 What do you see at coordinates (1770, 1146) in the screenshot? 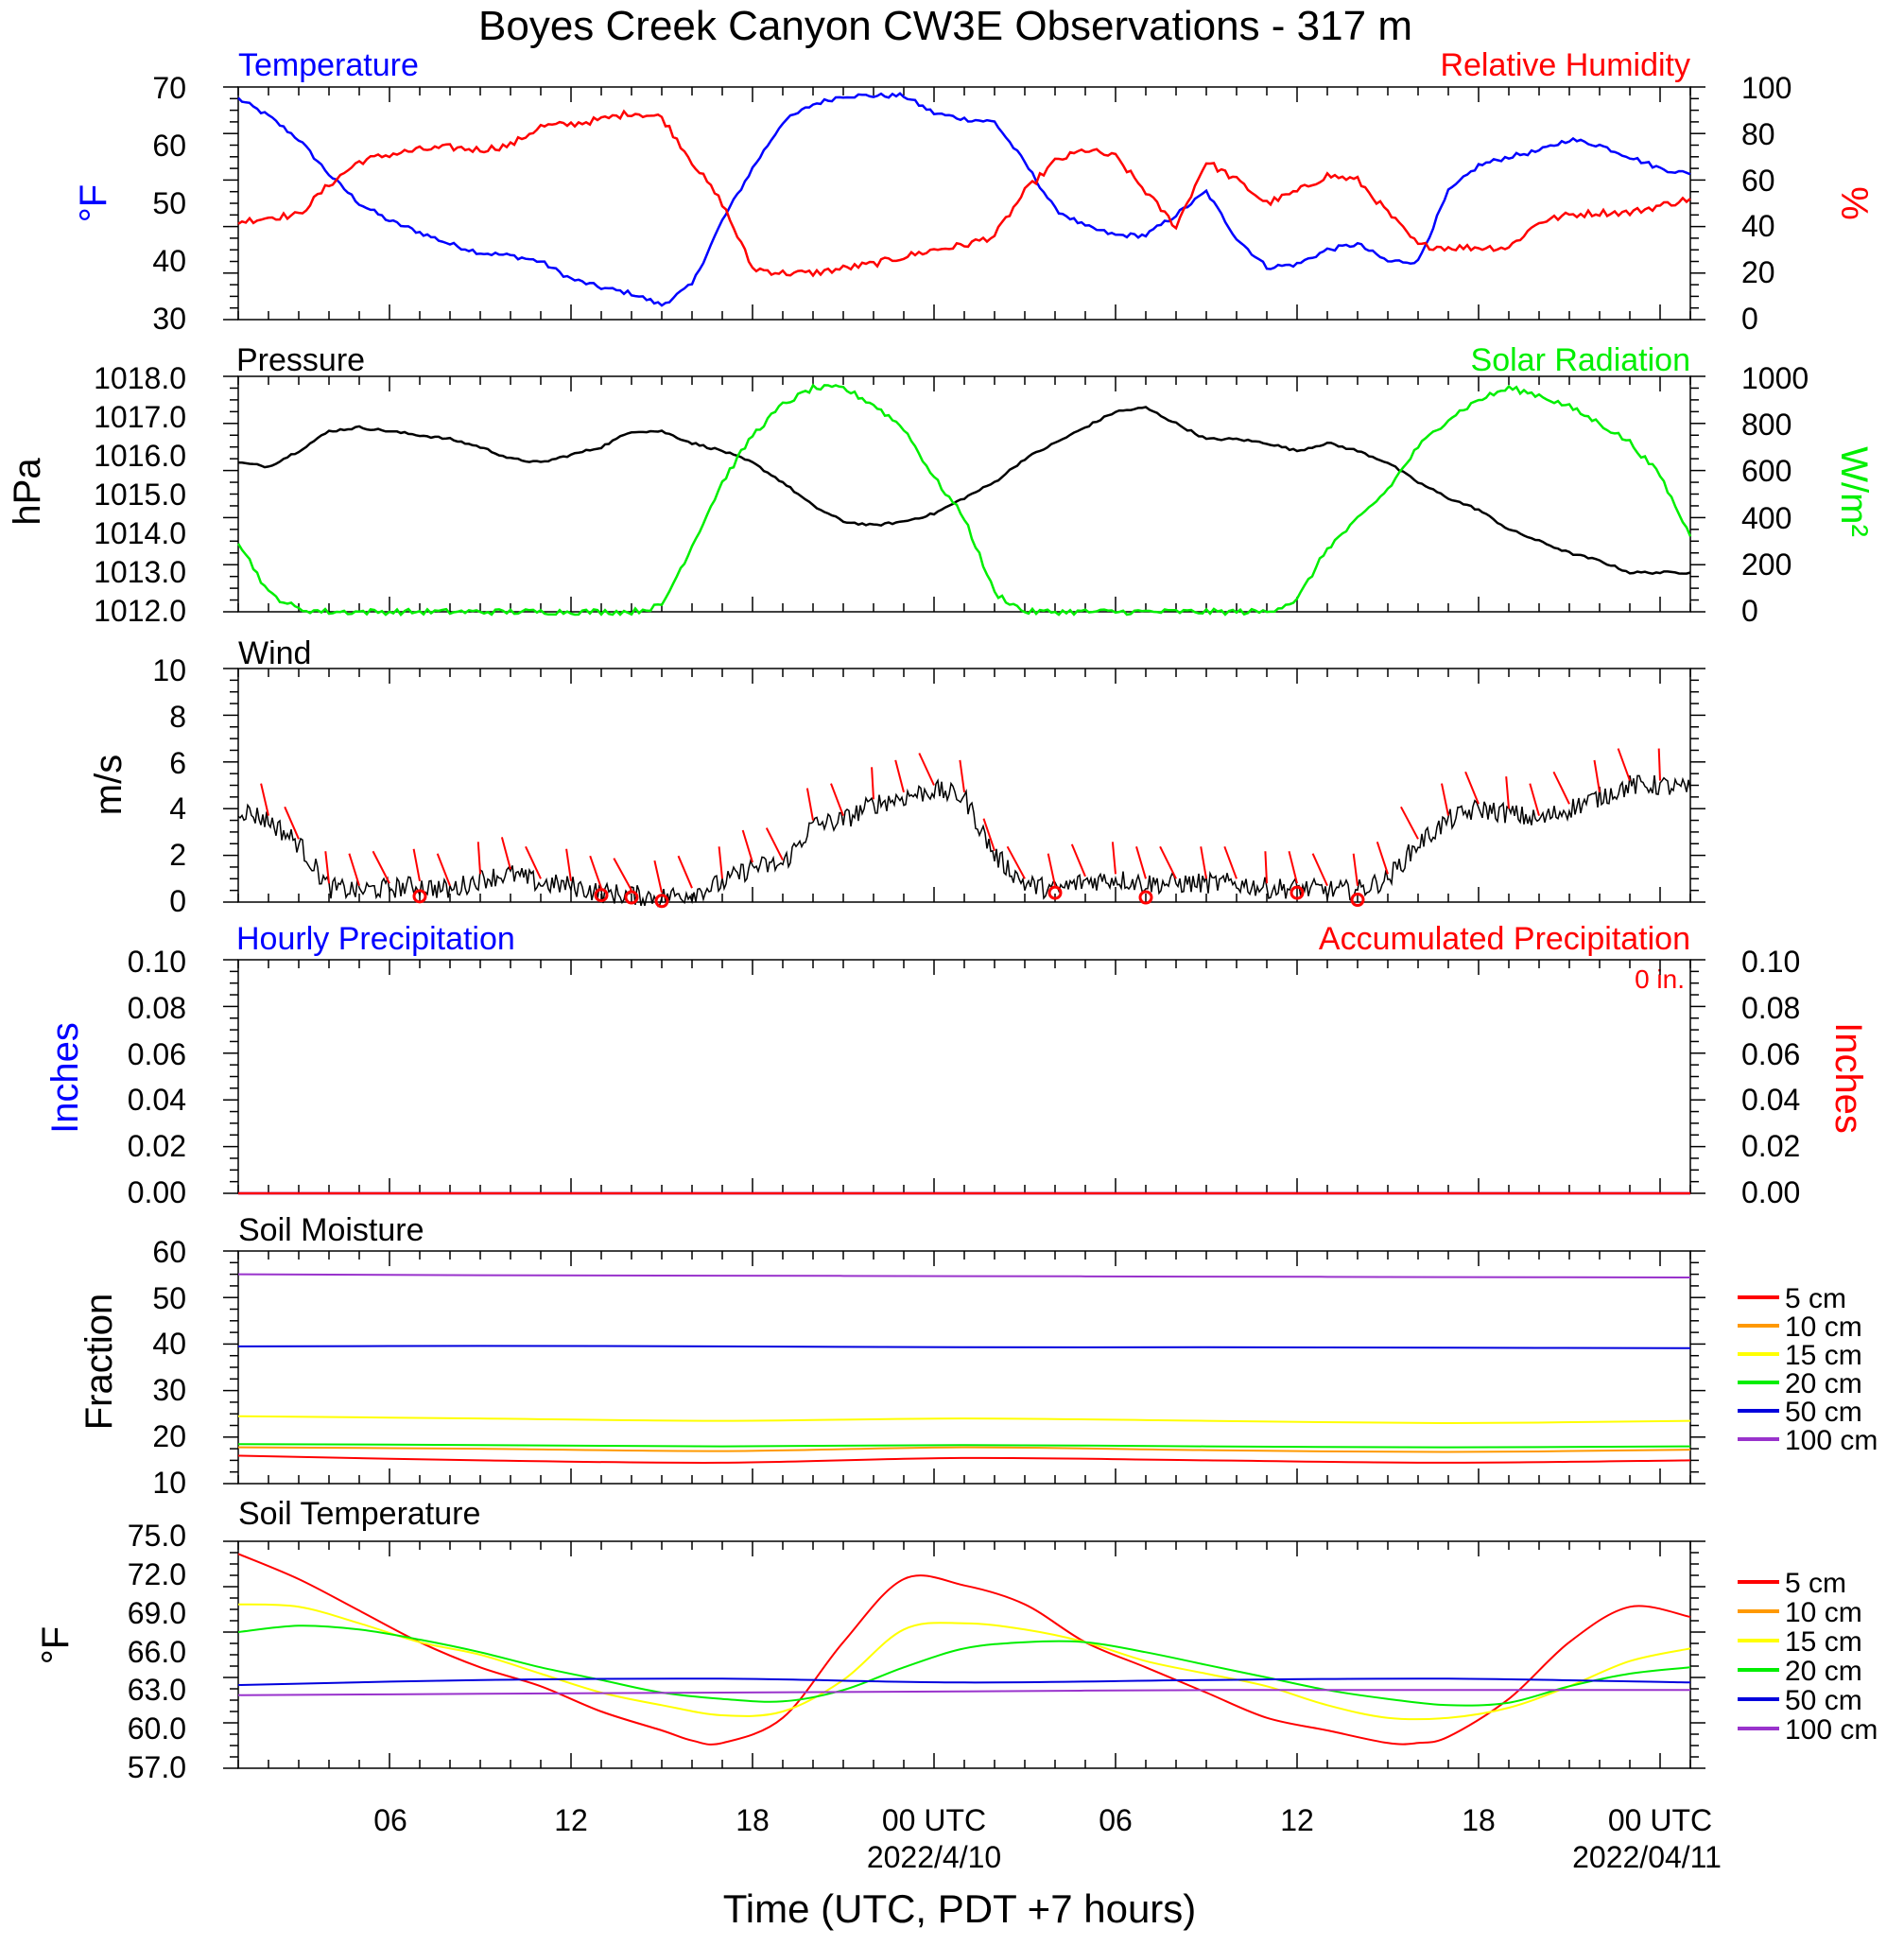
I see `y-tick-label: 0.02` at bounding box center [1770, 1146].